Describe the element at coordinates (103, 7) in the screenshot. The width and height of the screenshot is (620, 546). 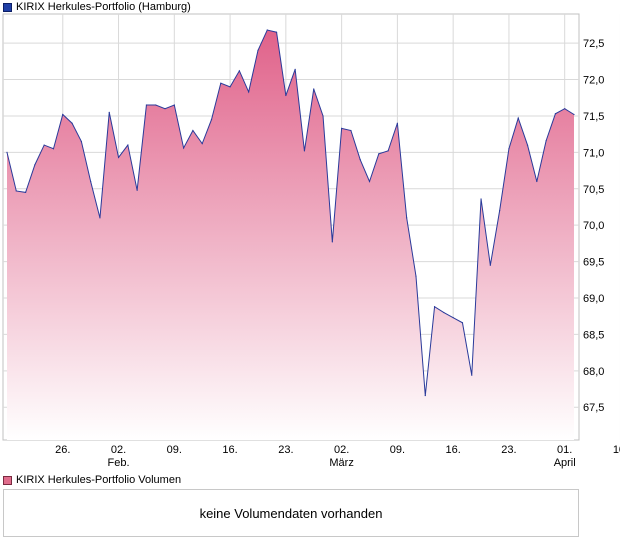
I see `price-legend-label: KIRIX Herkules-Portfolio (Hamburg)` at that location.